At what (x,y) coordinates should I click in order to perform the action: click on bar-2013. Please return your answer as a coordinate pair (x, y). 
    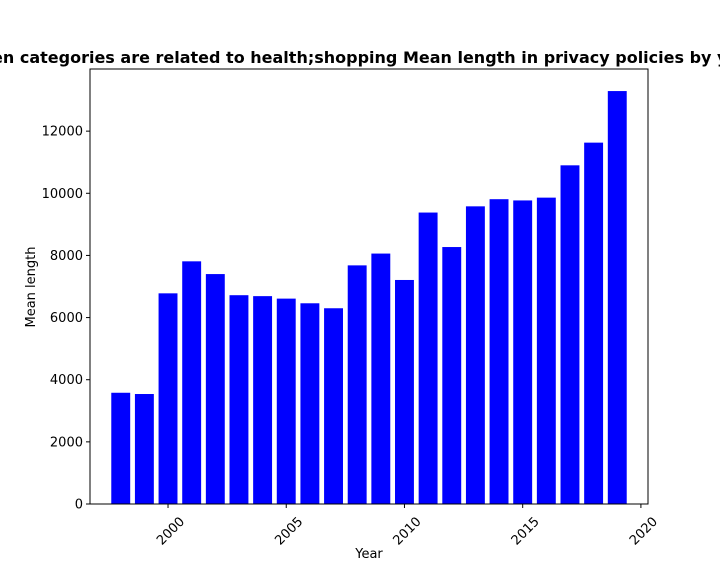
    Looking at the image, I should click on (475, 355).